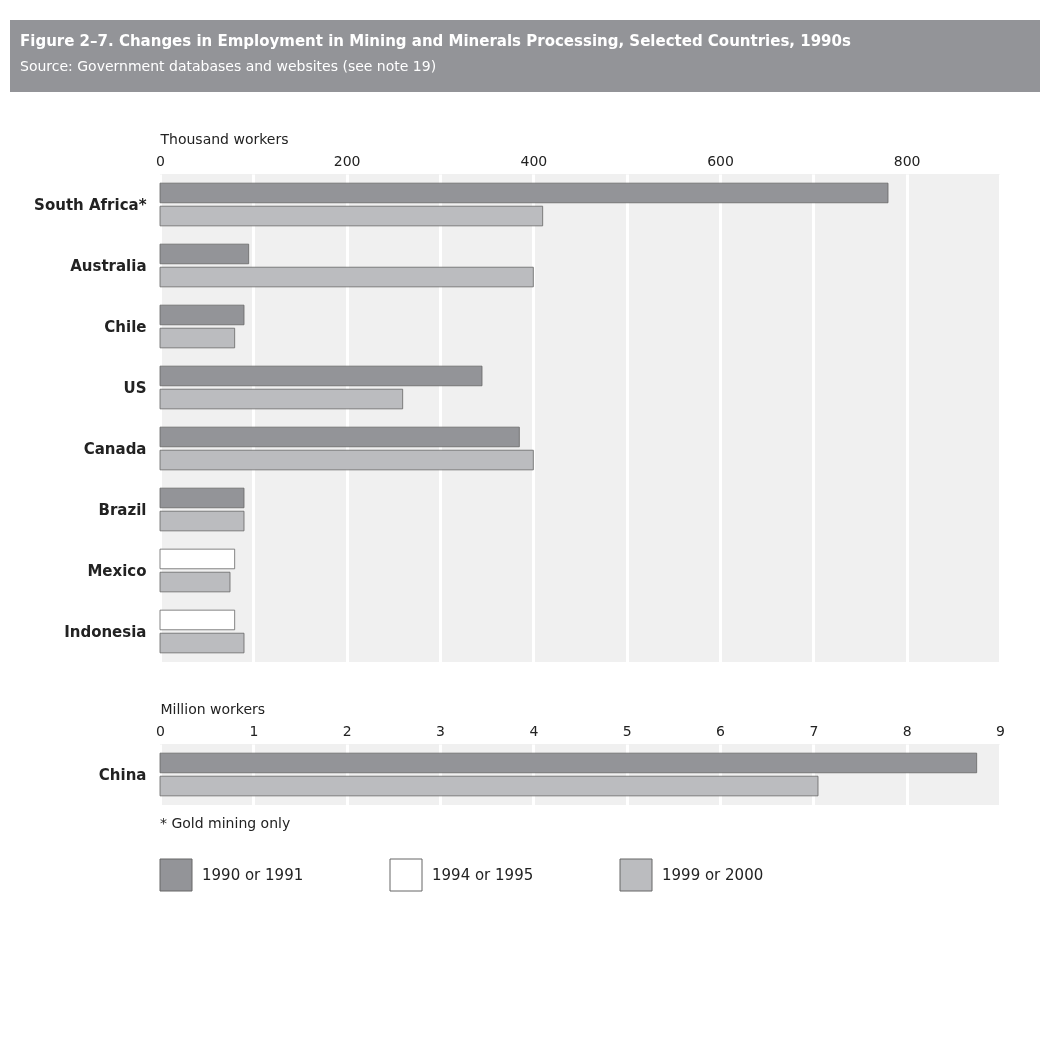 Image resolution: width=1056 pixels, height=1059 pixels. What do you see at coordinates (627, 730) in the screenshot?
I see `x-tick-label: 5` at bounding box center [627, 730].